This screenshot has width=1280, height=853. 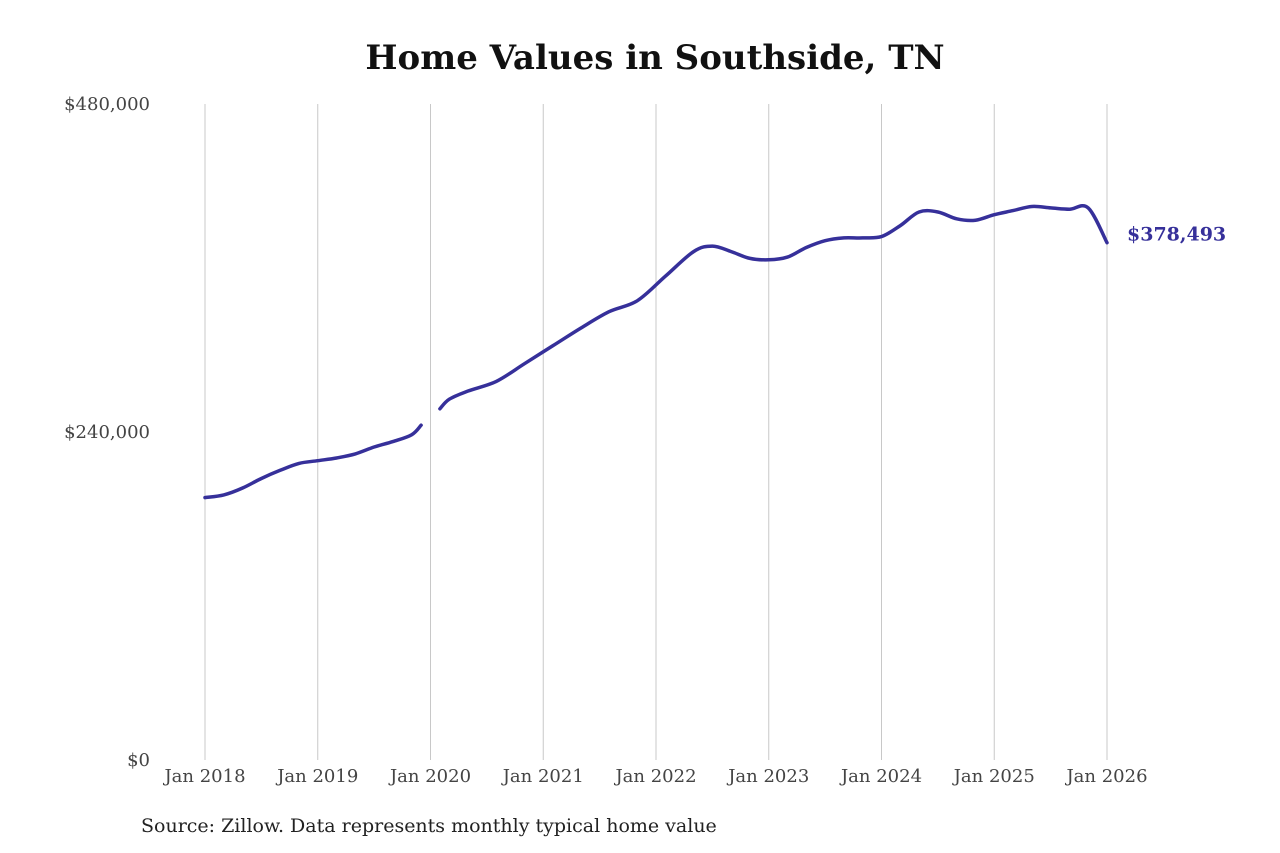 I want to click on x-tick-label-2022: Jan 2022, so click(x=654, y=776).